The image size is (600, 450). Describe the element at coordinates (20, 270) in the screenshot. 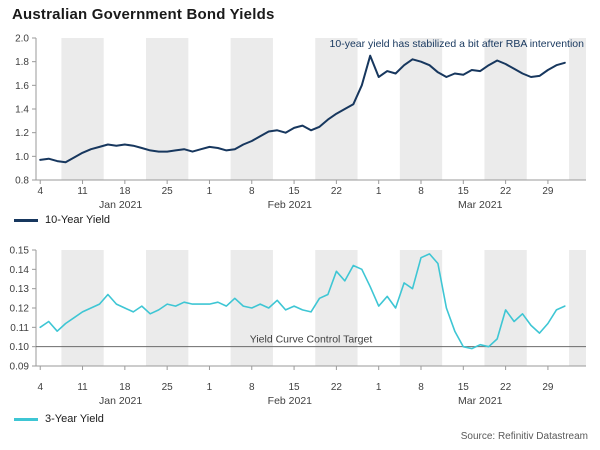

I see `y-tick-label: 0.14` at that location.